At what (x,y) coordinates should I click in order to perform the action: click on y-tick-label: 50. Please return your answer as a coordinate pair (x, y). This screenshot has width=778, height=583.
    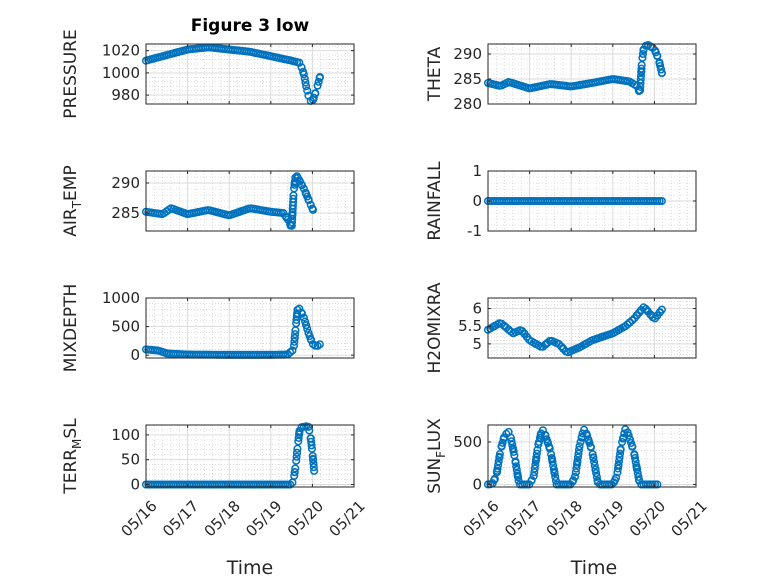
    Looking at the image, I should click on (130, 460).